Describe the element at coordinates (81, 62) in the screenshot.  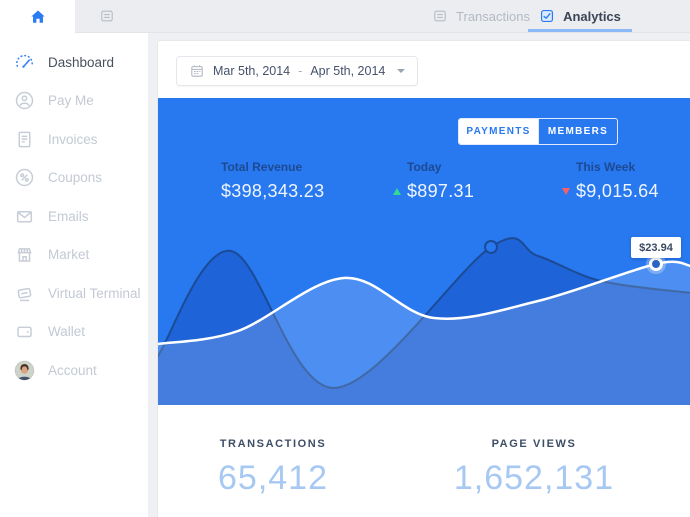
I see `sidebar-item-label: Dashboard` at that location.